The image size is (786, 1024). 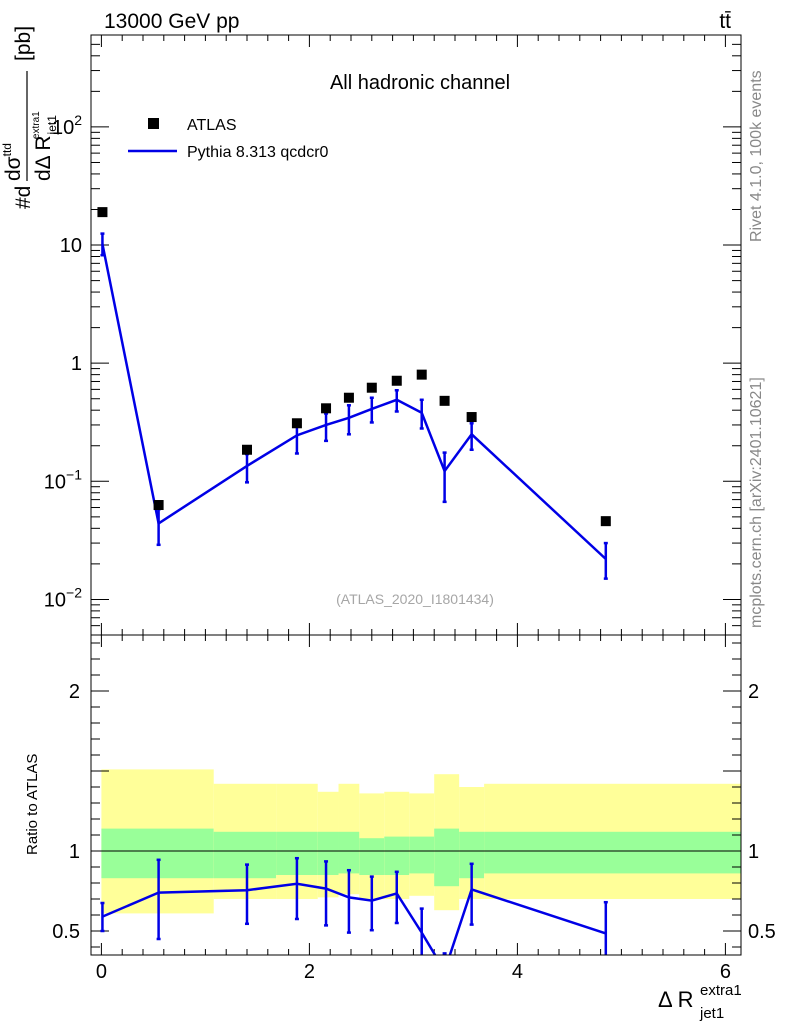 What do you see at coordinates (153, 123) in the screenshot?
I see `legend-marker-atlas` at bounding box center [153, 123].